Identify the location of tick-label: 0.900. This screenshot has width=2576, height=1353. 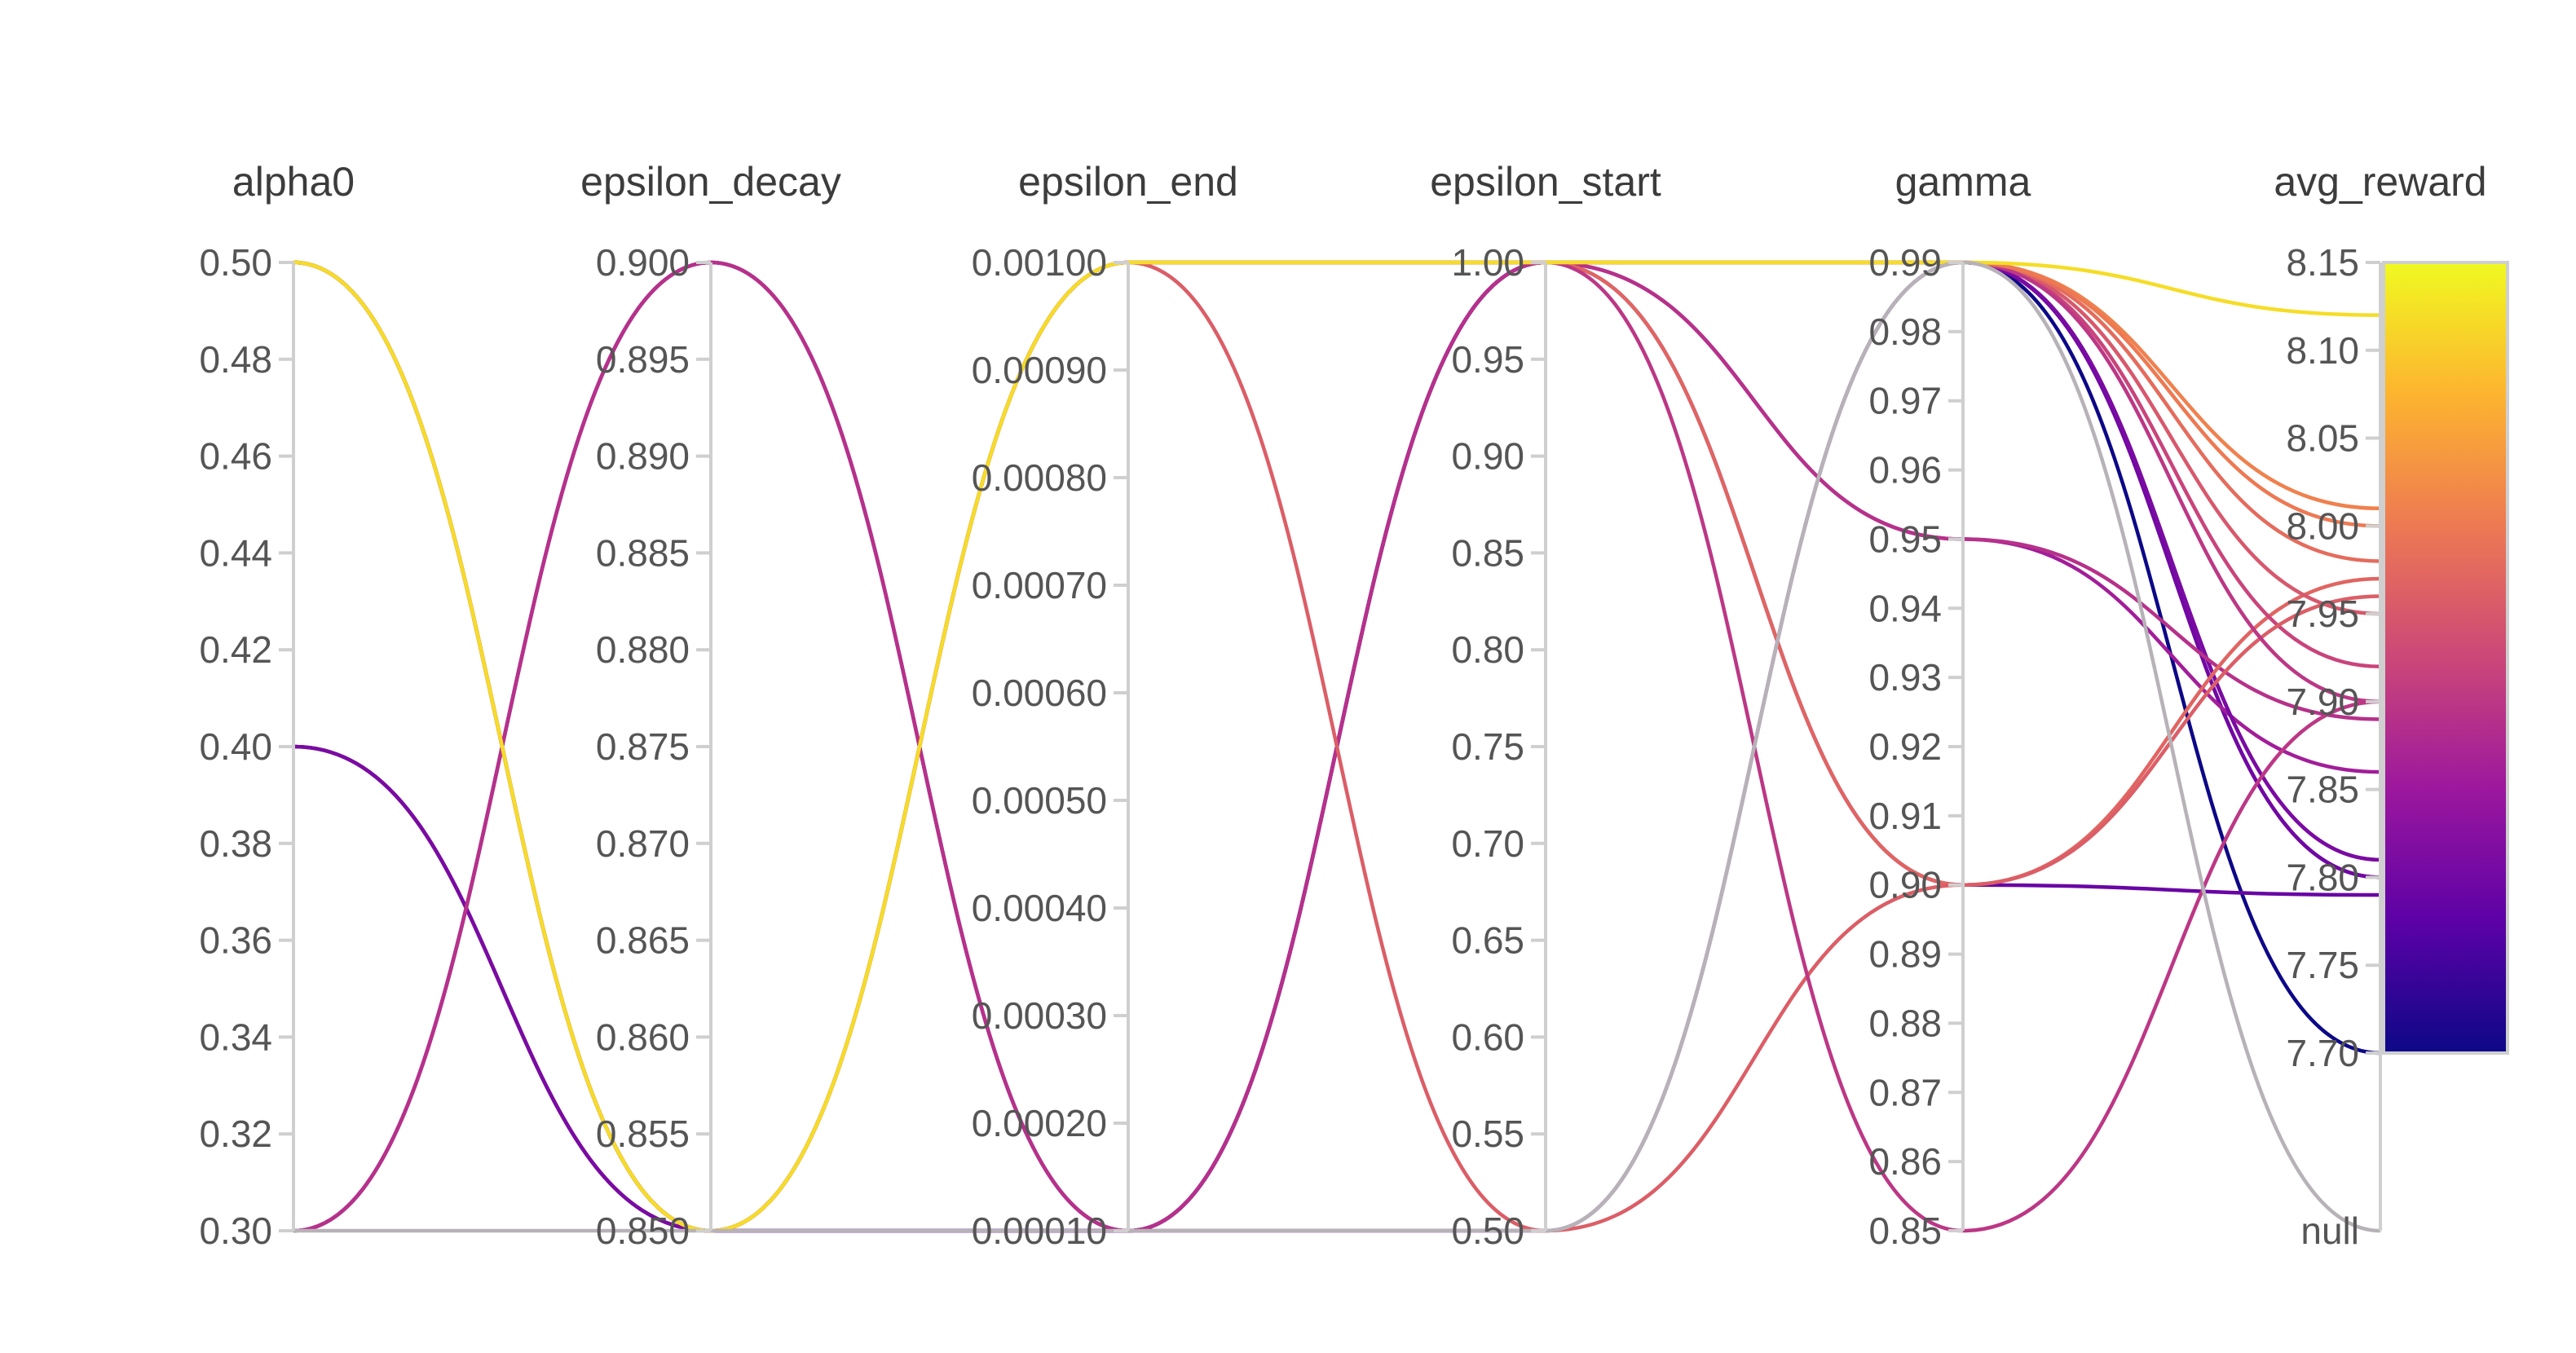
(643, 262).